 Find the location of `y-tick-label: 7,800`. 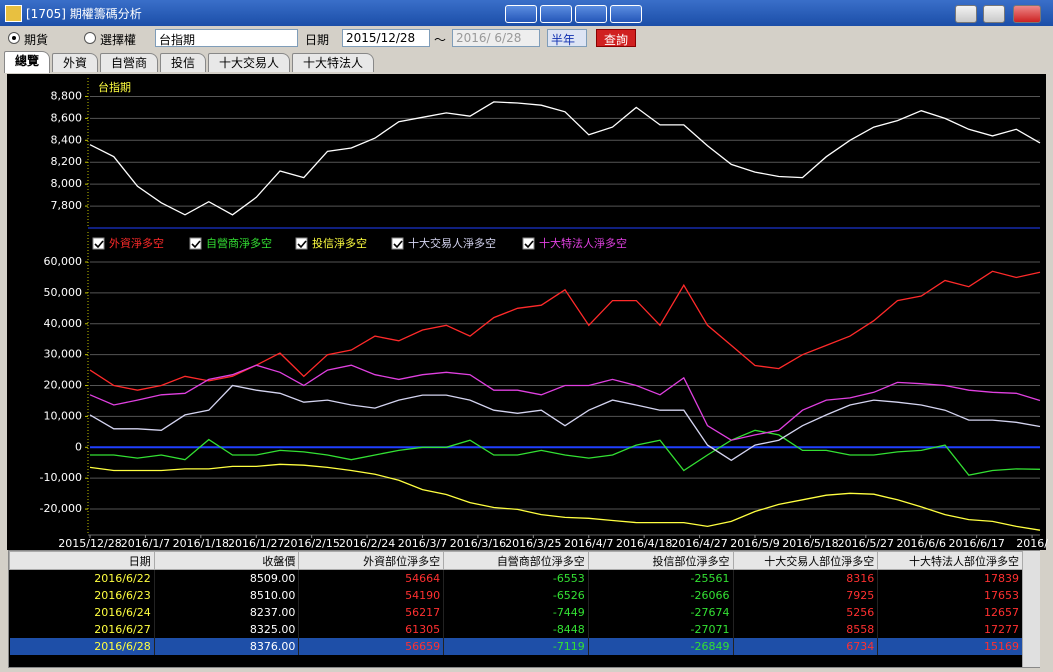

y-tick-label: 7,800 is located at coordinates (67, 205).